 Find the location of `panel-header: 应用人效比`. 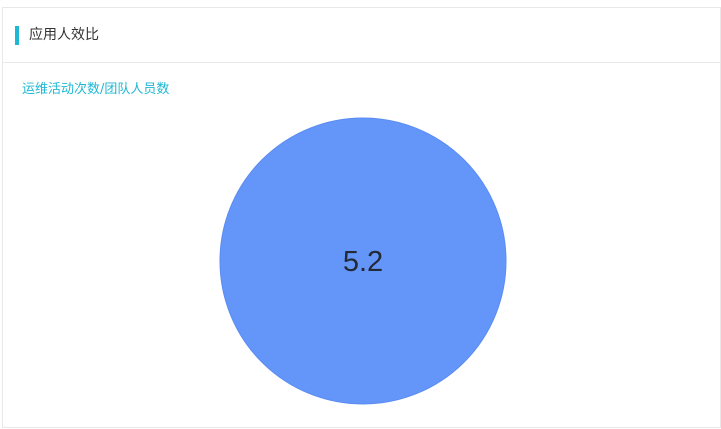

panel-header: 应用人效比 is located at coordinates (361, 35).